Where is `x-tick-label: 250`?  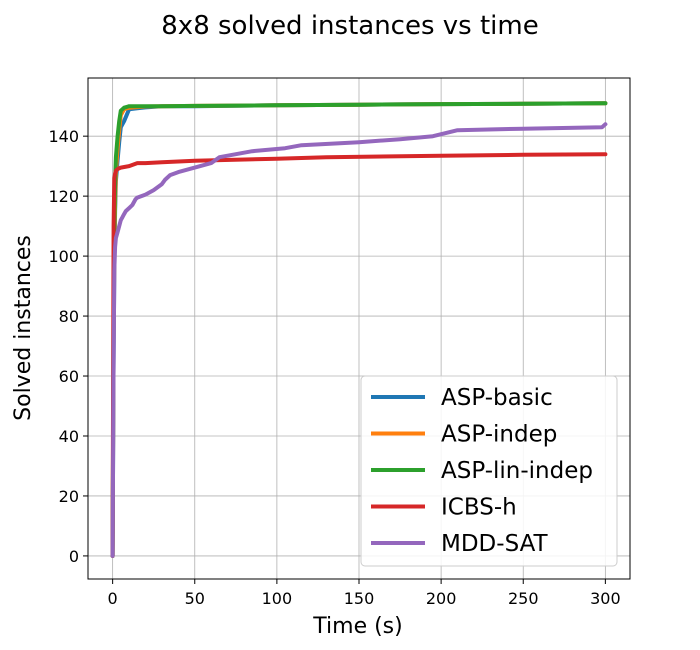 x-tick-label: 250 is located at coordinates (523, 598).